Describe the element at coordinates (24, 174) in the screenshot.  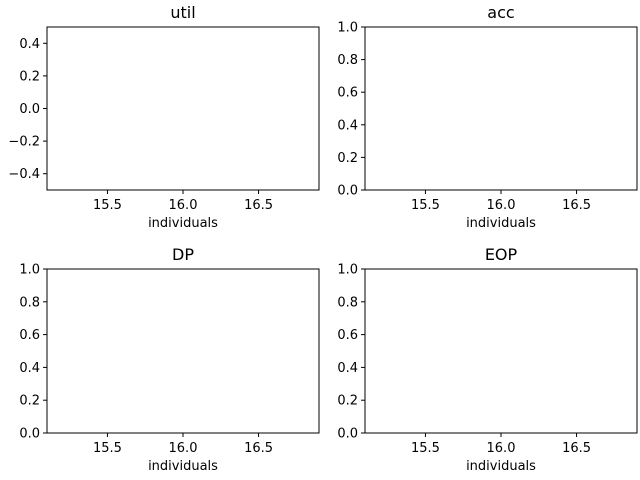
I see `y-tick-label: −0.4` at that location.